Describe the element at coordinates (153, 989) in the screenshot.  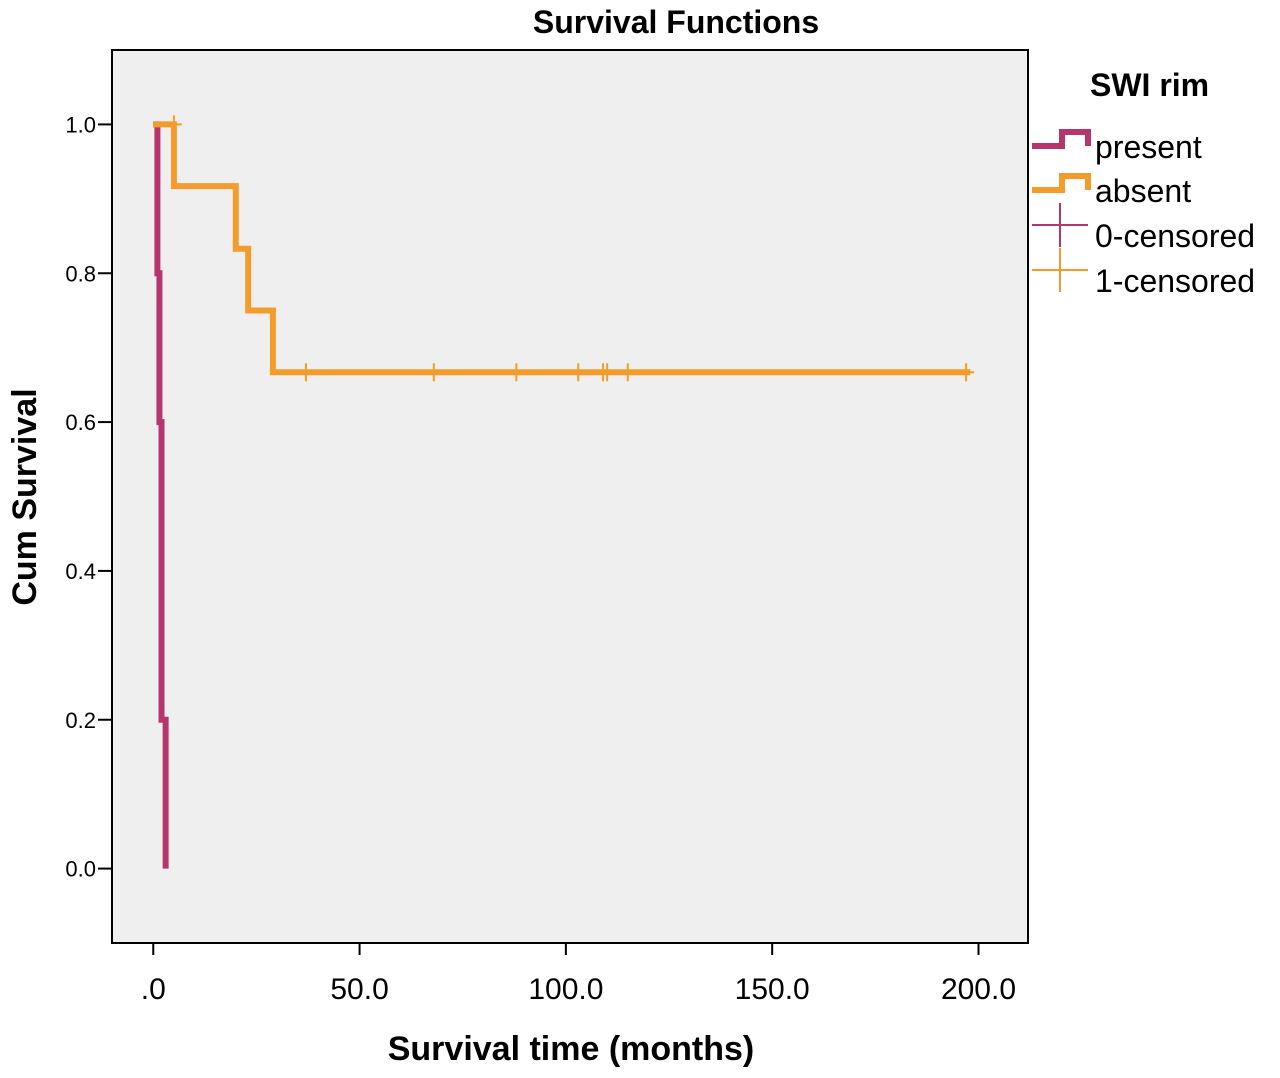
I see `x-tick-label: .0` at that location.